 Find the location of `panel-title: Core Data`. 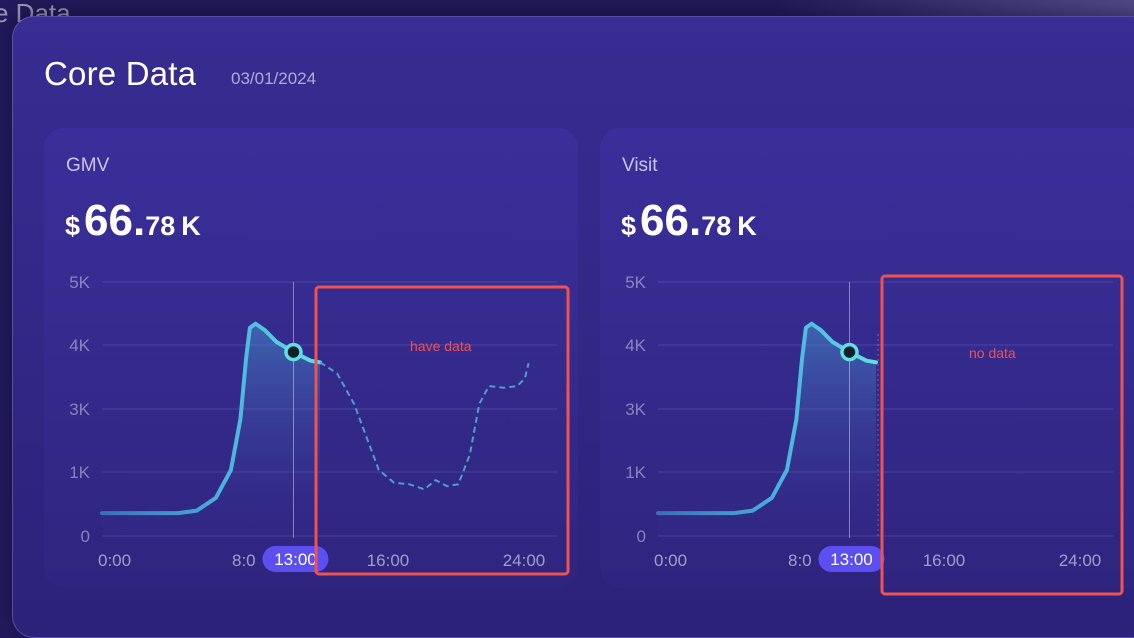

panel-title: Core Data is located at coordinates (120, 73).